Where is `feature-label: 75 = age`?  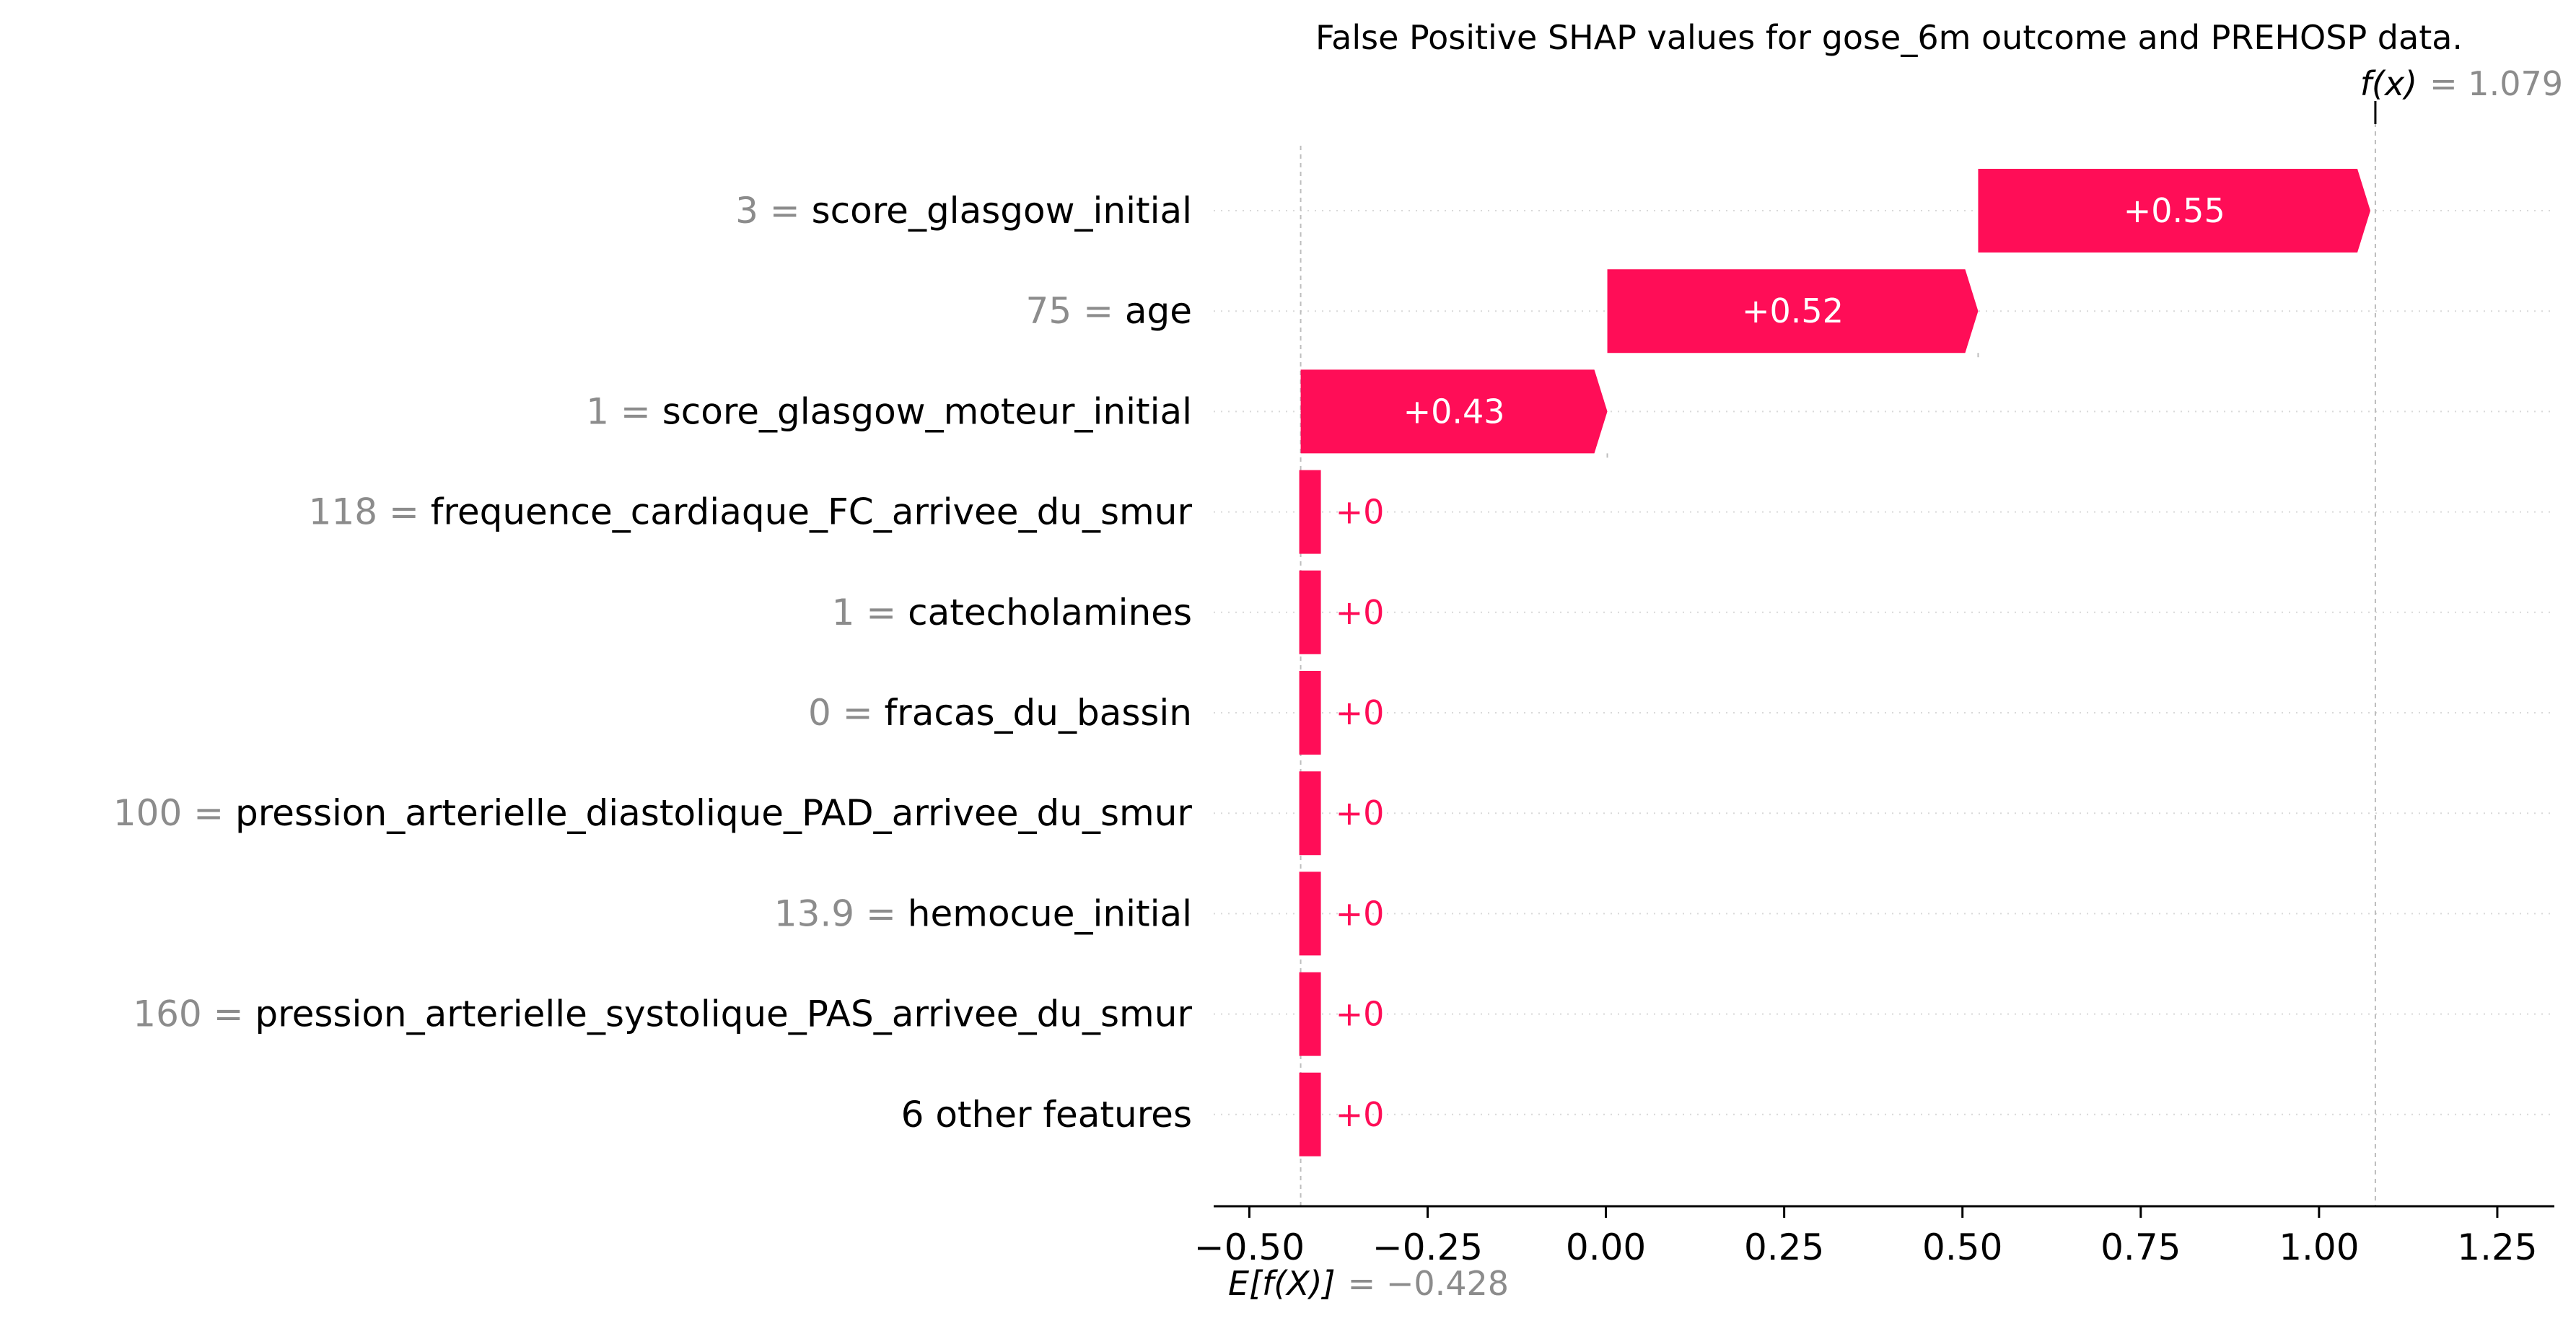
feature-label: 75 = age is located at coordinates (1109, 311).